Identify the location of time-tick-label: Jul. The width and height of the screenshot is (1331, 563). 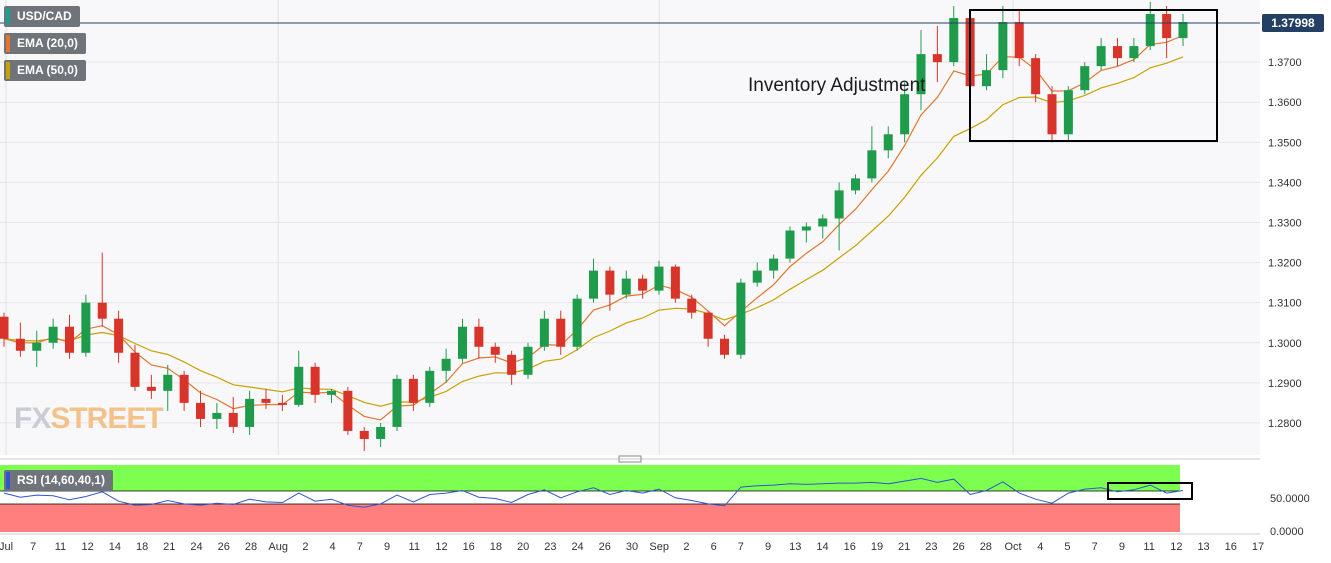
(6, 547).